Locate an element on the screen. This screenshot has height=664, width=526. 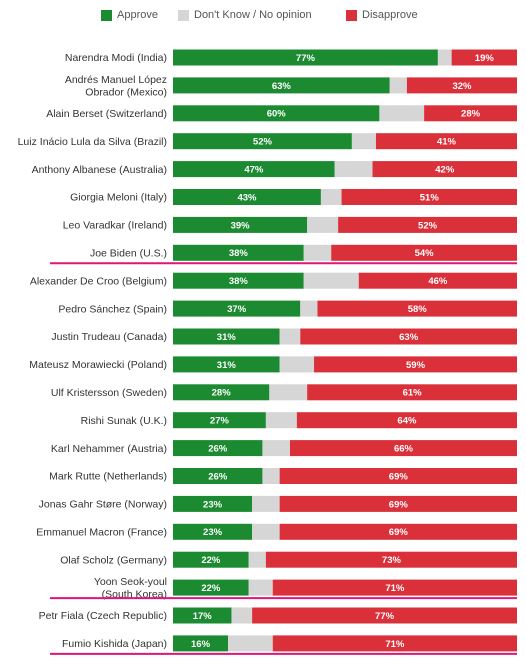
category-label-line: Joe Biden (U.S.) is located at coordinates (128, 254).